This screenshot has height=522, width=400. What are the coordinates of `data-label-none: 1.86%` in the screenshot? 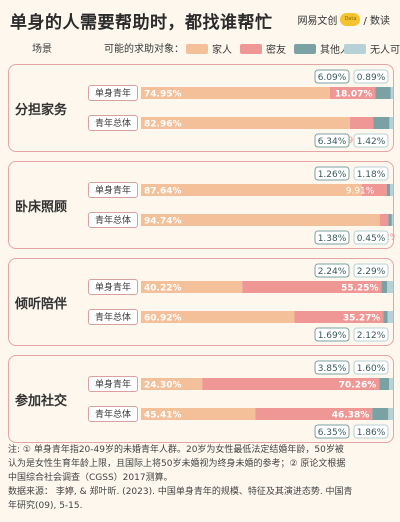 It's located at (371, 431).